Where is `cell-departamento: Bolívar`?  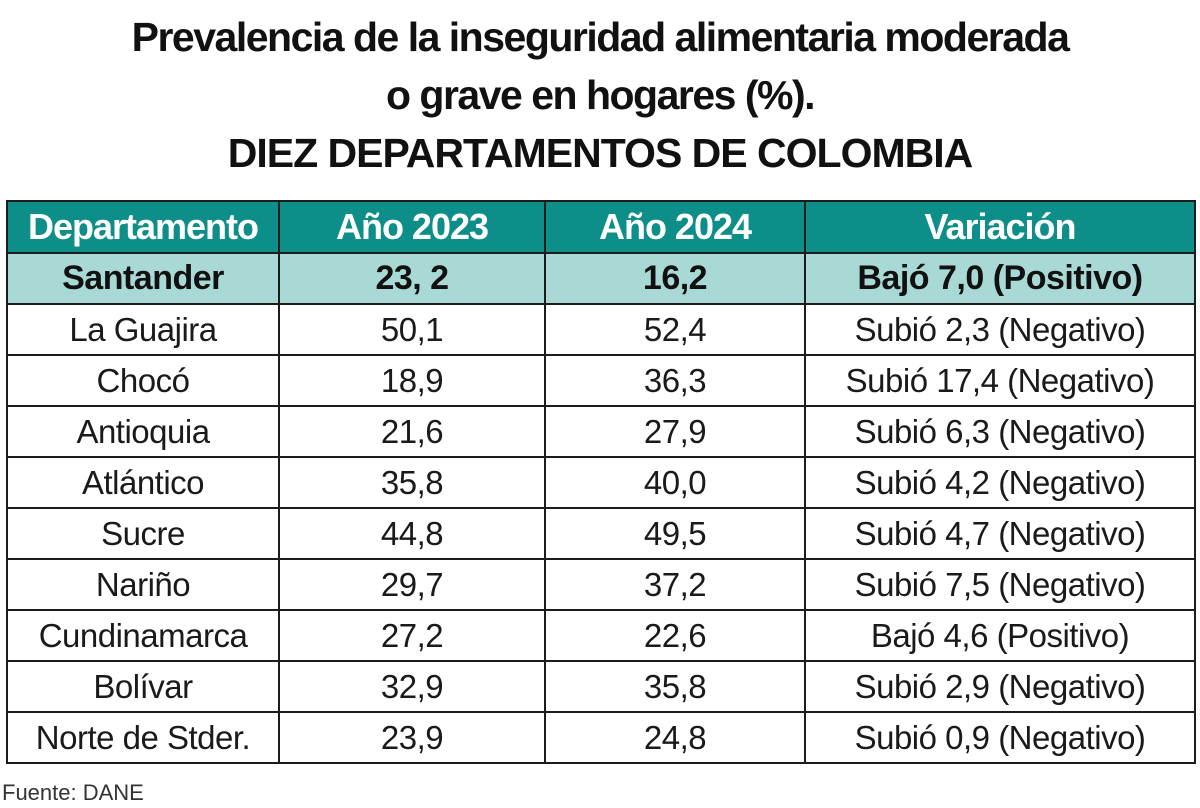 cell-departamento: Bolívar is located at coordinates (143, 686).